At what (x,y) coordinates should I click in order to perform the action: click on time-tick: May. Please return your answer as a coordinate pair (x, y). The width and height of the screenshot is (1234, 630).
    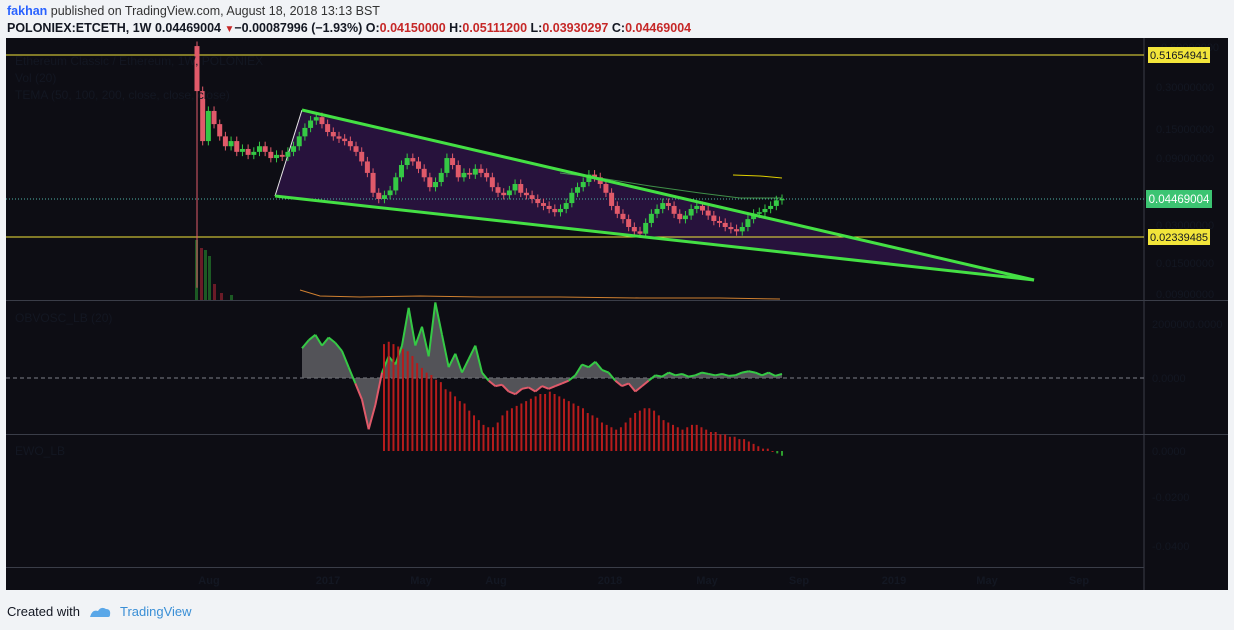
    Looking at the image, I should click on (987, 581).